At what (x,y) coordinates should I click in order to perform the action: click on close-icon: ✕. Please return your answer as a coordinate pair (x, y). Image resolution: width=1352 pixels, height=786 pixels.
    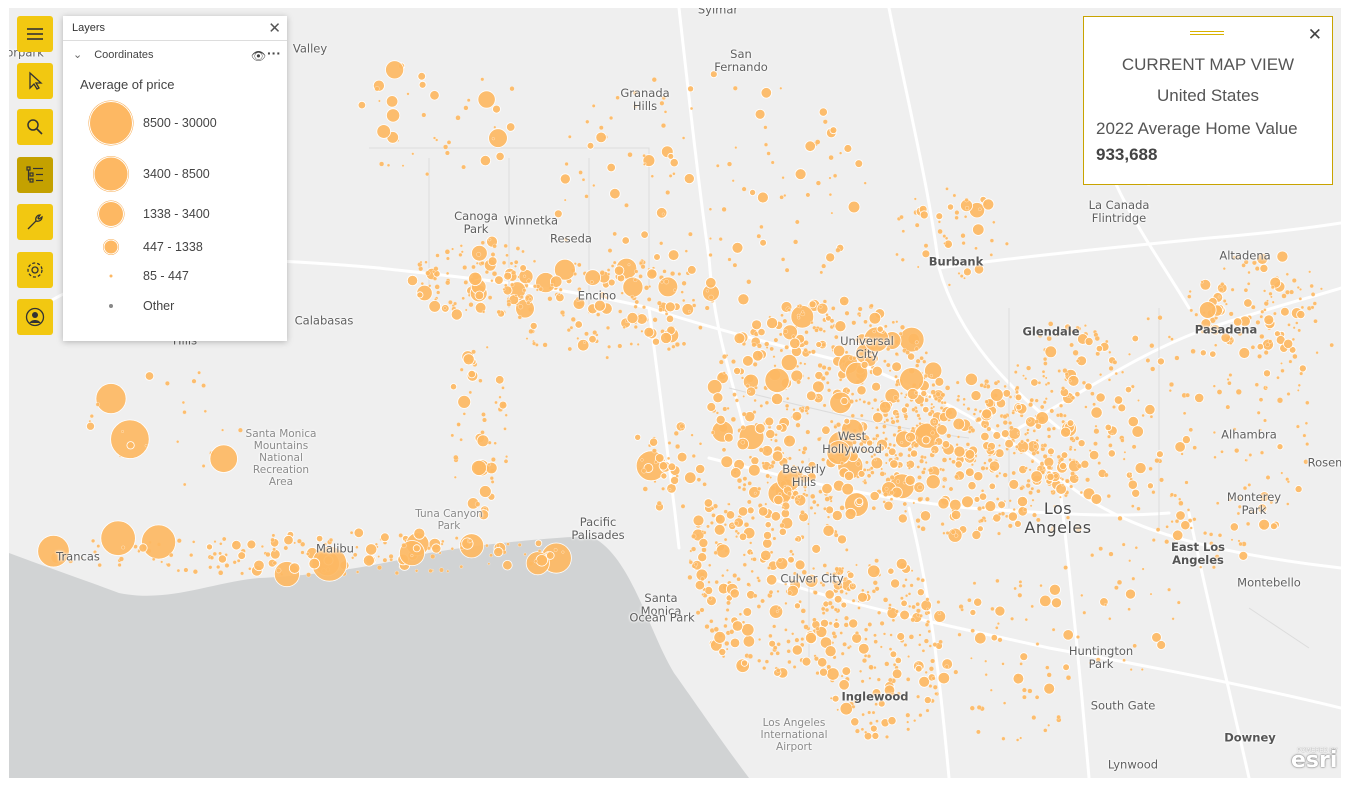
    Looking at the image, I should click on (1314, 34).